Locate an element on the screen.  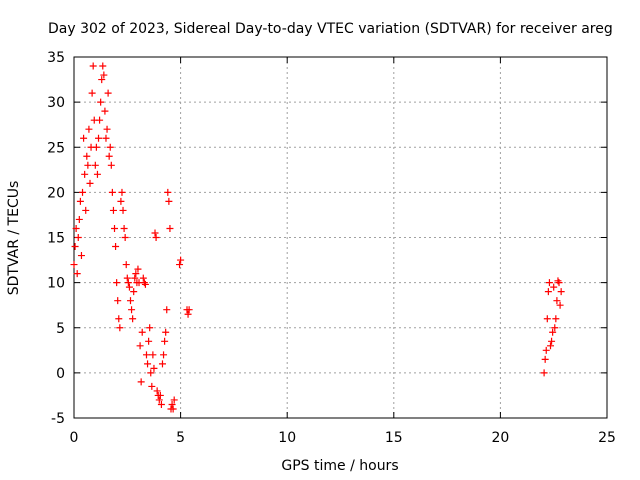
y-tick-label: 35 is located at coordinates (56, 58).